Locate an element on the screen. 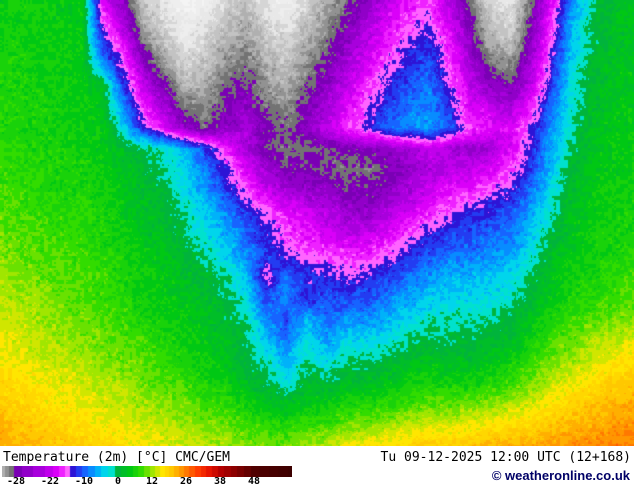  legend: -28 -22 -10 0 12 26 38 48 © weatheronline.co.uk is located at coordinates (317, 476).